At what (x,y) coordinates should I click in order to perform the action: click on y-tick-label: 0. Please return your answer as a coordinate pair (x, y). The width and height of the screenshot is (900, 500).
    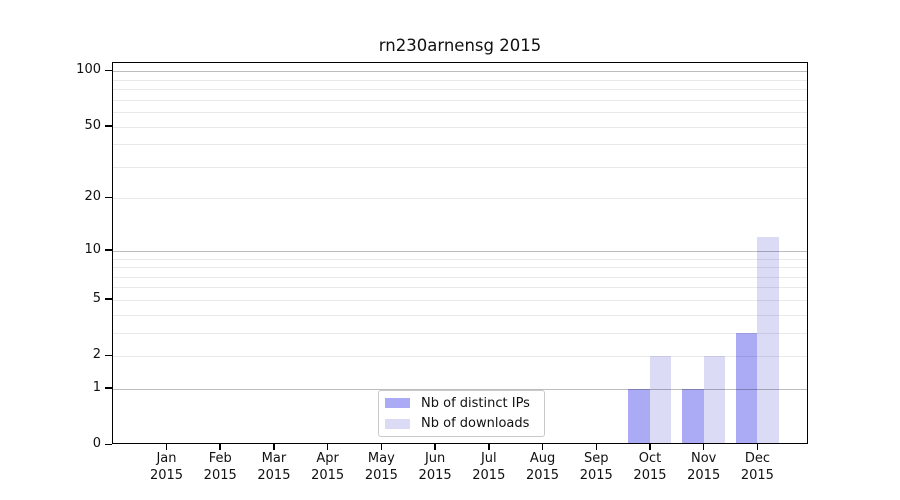
    Looking at the image, I should click on (96, 443).